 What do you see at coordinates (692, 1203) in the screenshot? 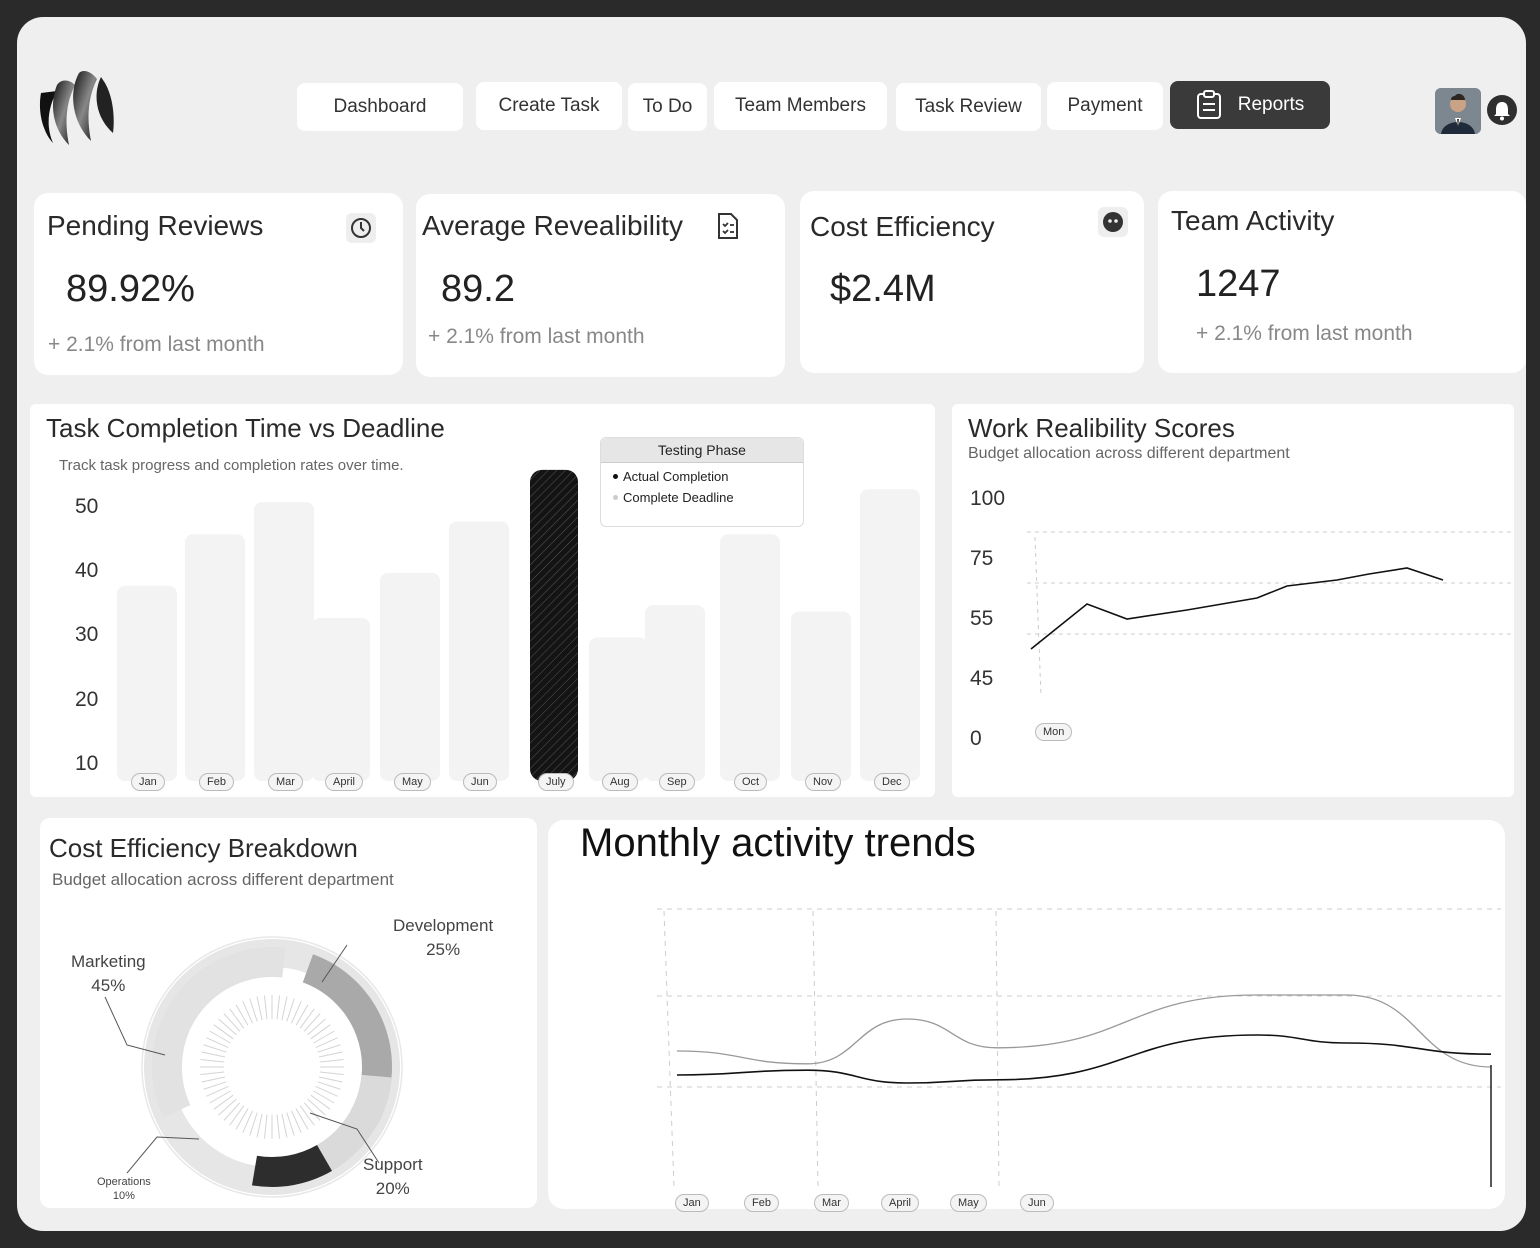
I see `trend-x-label-jan: Jan` at bounding box center [692, 1203].